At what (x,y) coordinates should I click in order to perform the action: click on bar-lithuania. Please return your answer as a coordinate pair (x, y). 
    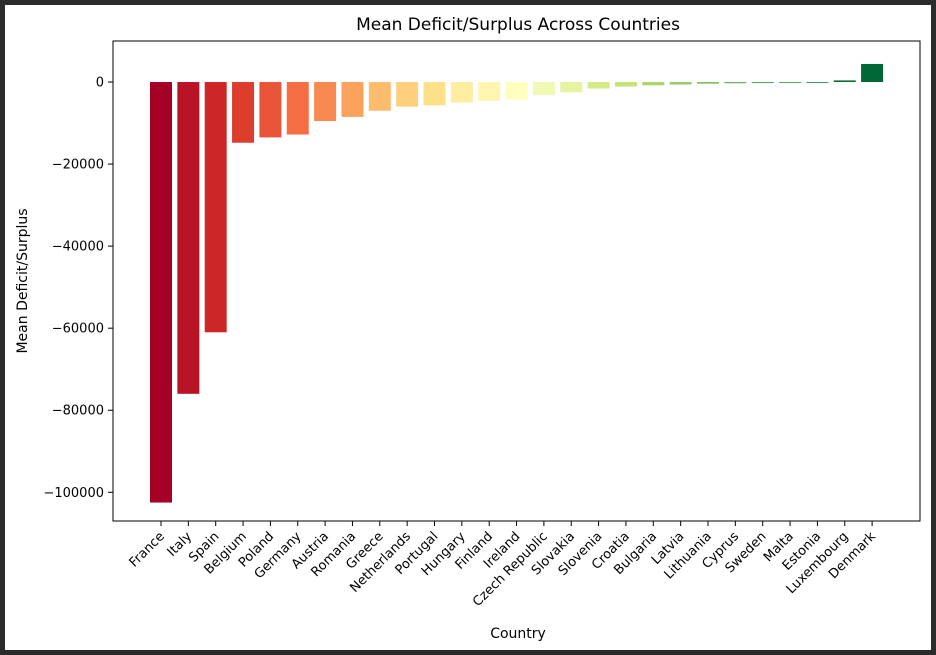
    Looking at the image, I should click on (708, 83).